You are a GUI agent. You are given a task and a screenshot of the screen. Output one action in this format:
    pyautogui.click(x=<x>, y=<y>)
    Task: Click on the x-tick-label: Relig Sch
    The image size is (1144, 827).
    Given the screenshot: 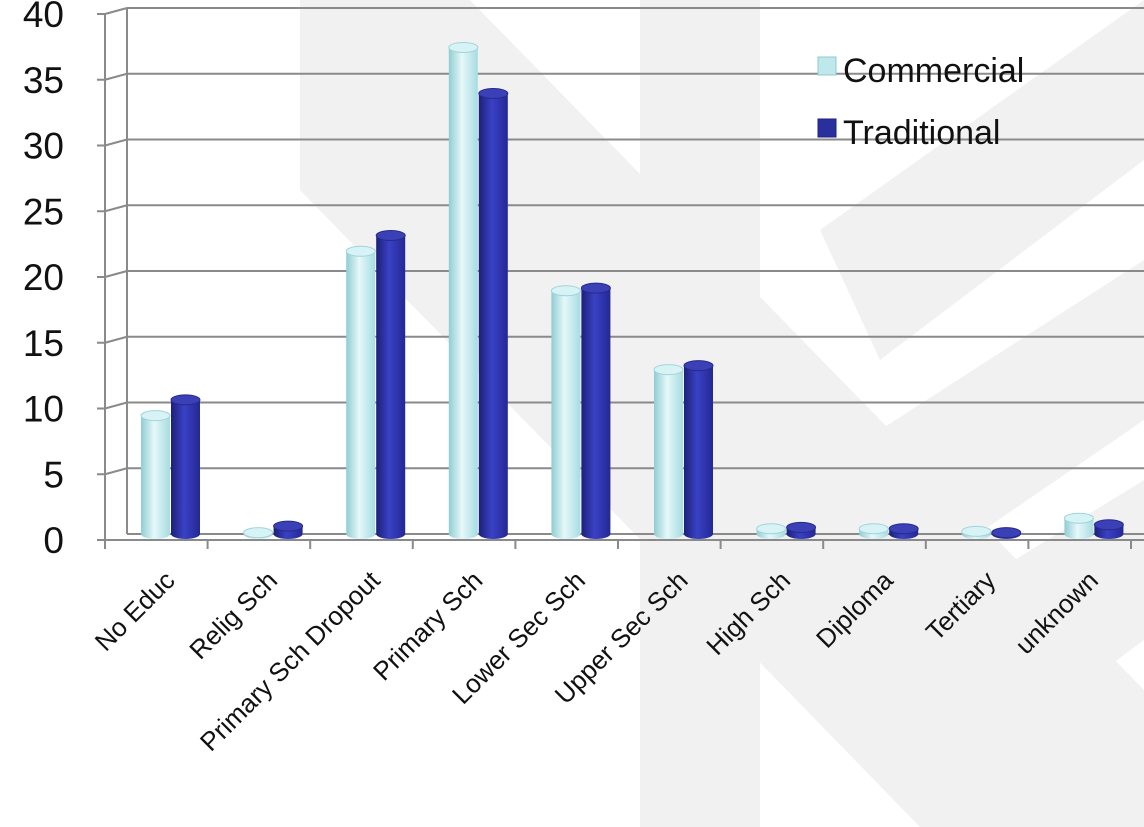 What is the action you would take?
    pyautogui.click(x=233, y=615)
    